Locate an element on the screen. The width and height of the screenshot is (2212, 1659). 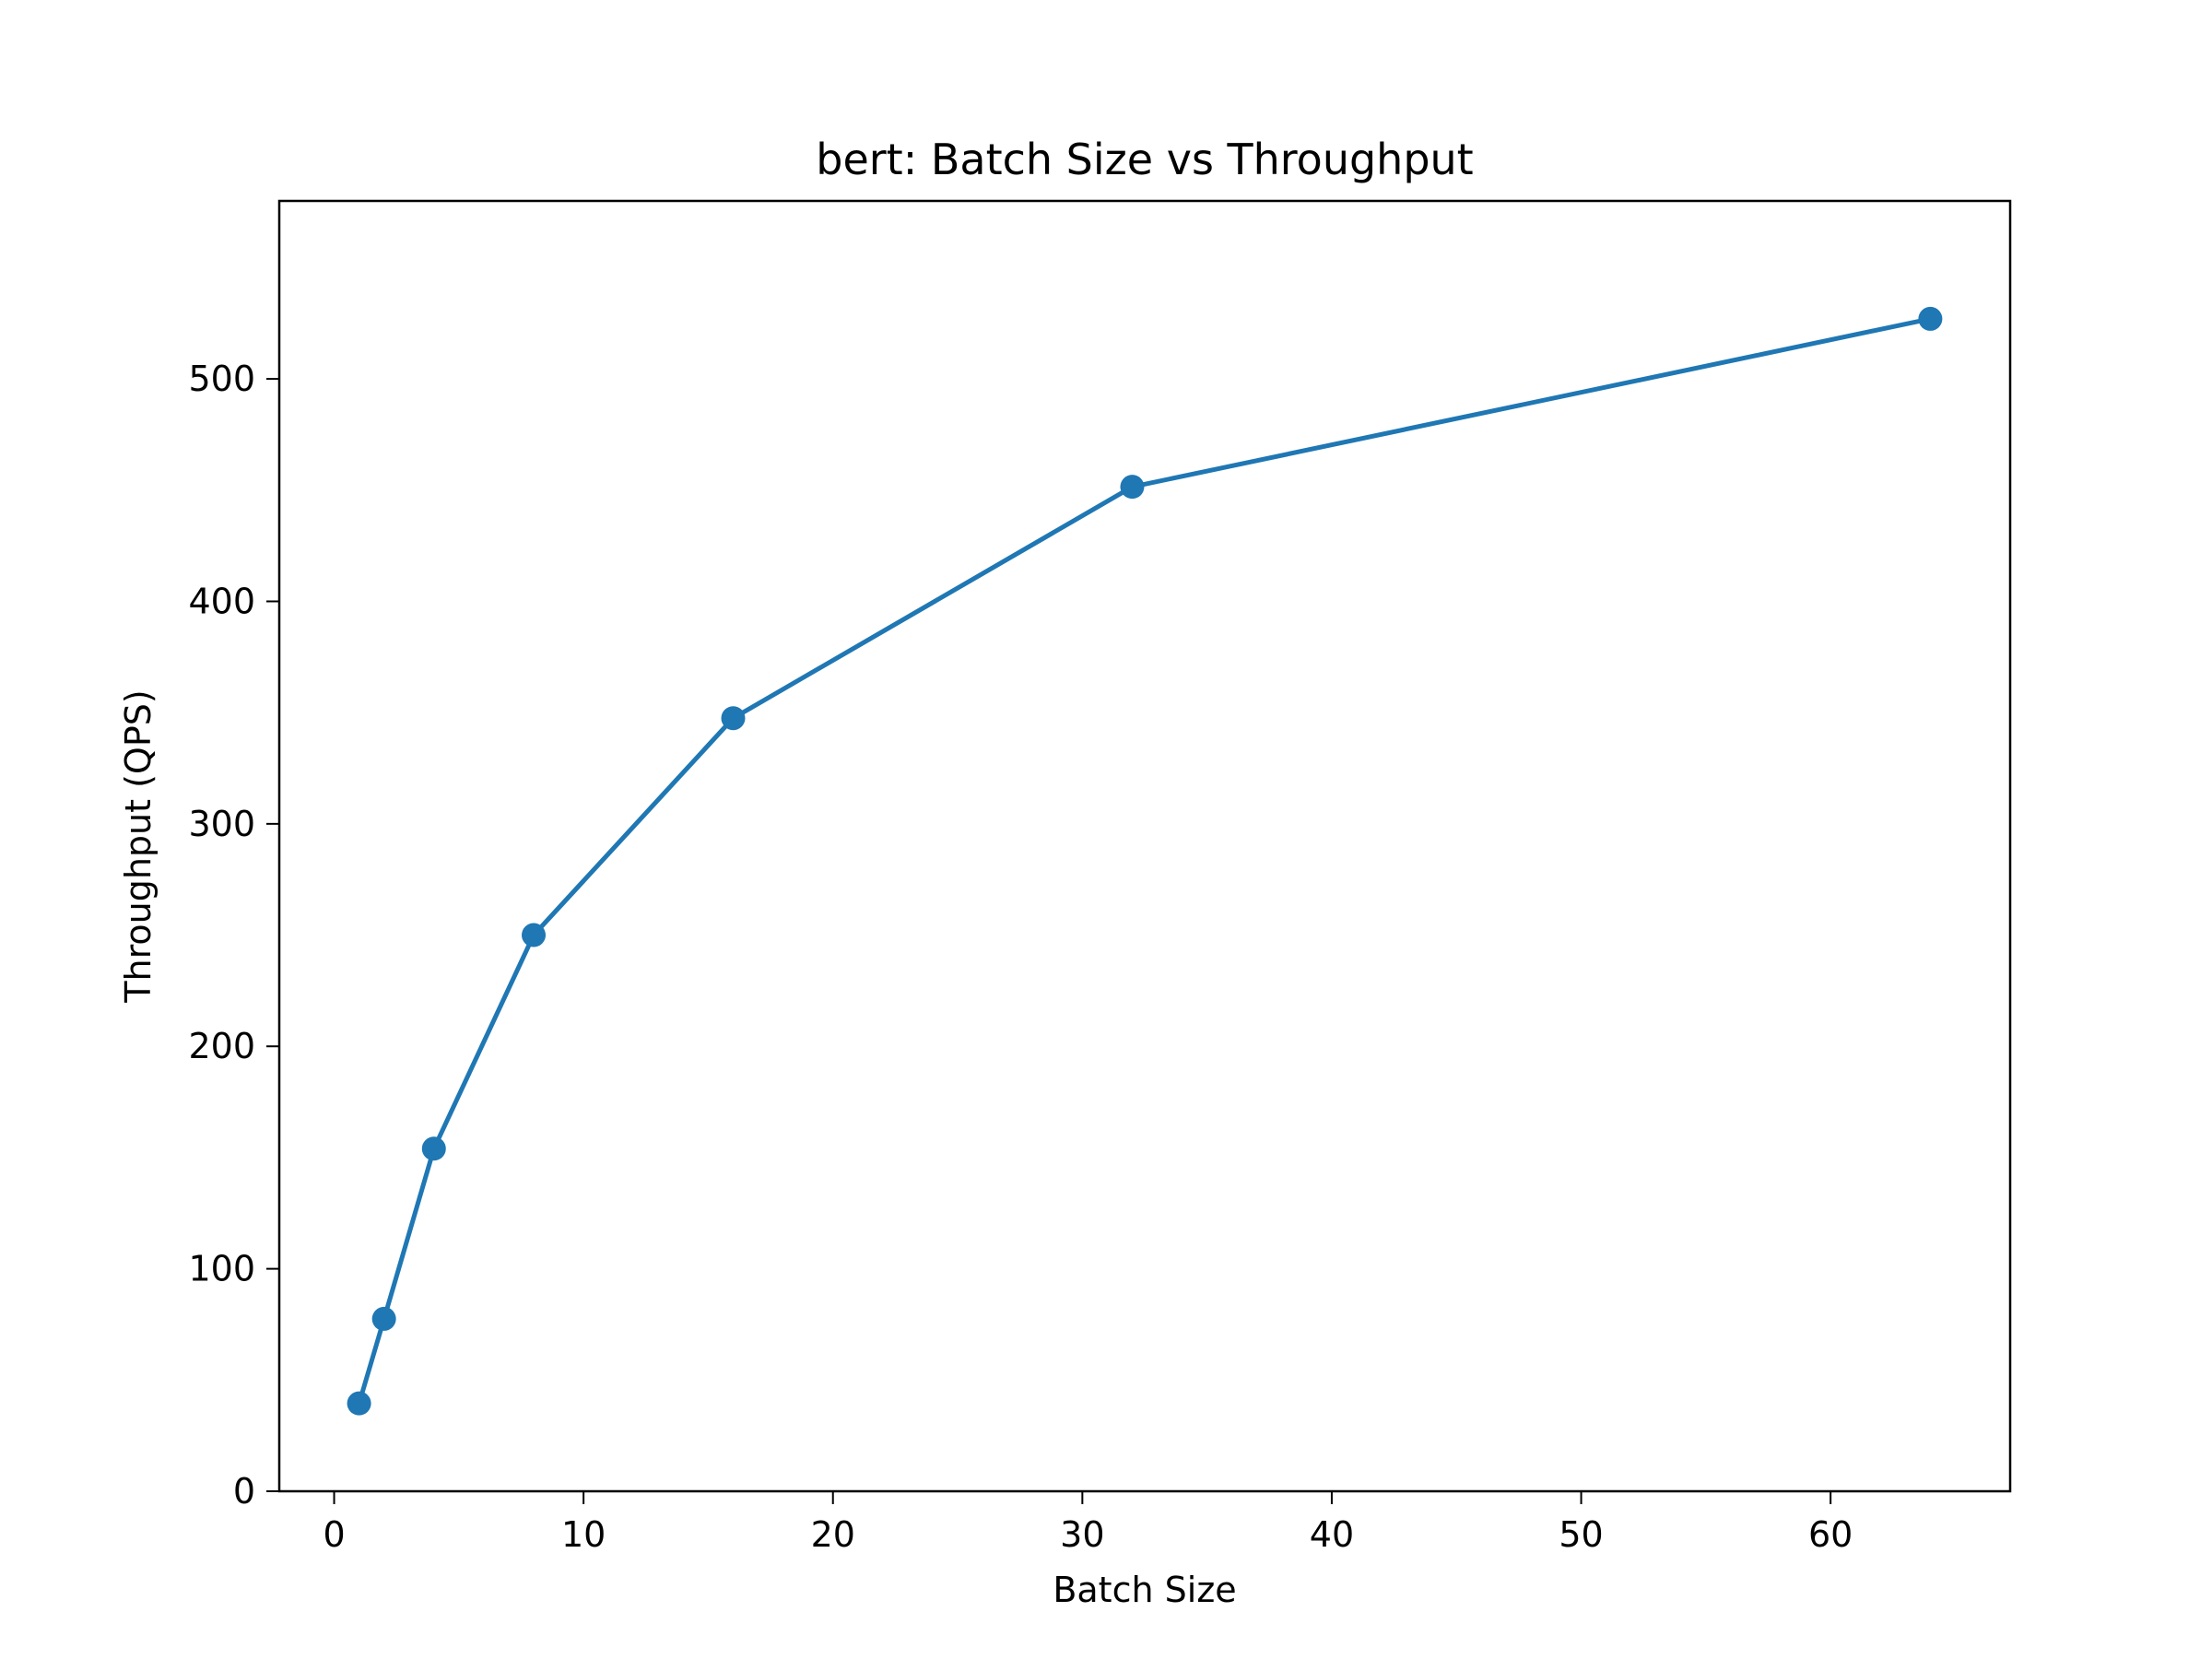
y-tick-label: 400 is located at coordinates (221, 601).